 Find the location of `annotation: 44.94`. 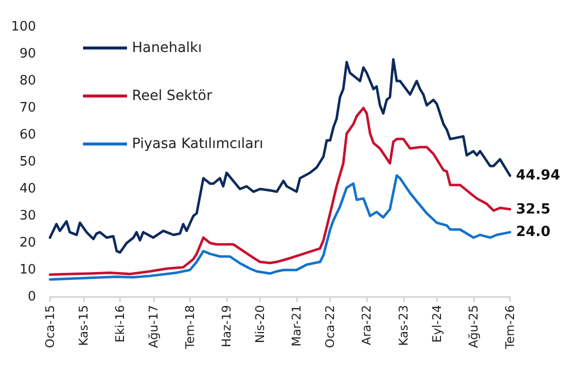

annotation: 44.94 is located at coordinates (538, 176).